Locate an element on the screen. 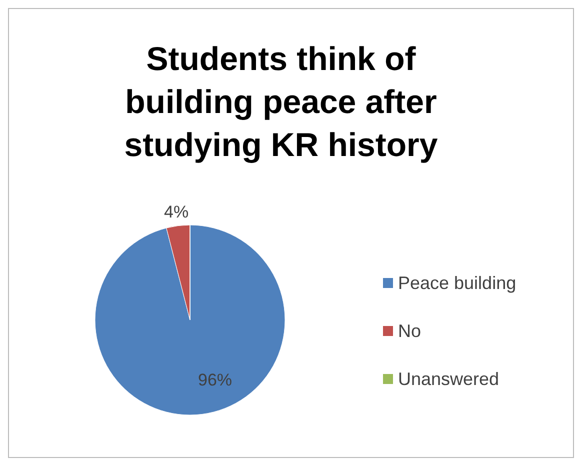 This screenshot has height=466, width=582. chart-title: Students think of building peace after studying KR history is located at coordinates (281, 101).